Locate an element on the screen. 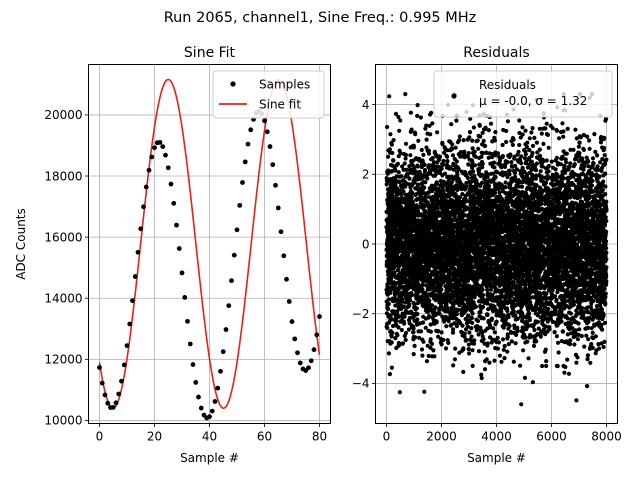 This screenshot has height=480, width=640. sine-fit-ytick-label: 14000 is located at coordinates (63, 299).